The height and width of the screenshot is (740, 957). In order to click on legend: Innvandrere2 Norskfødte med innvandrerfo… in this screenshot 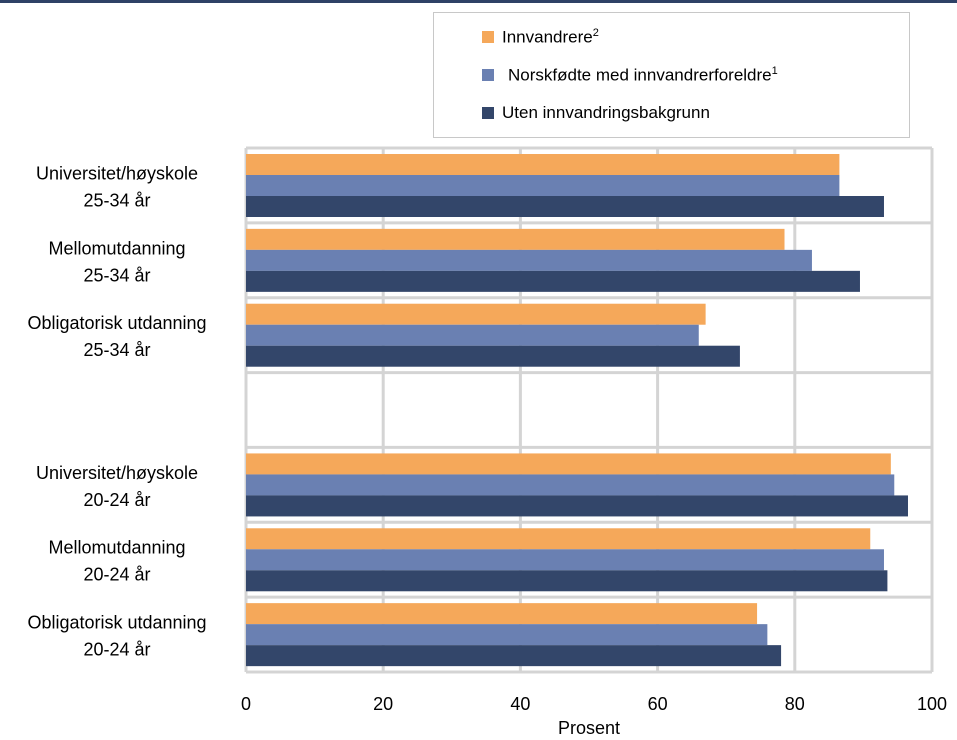, I will do `click(671, 75)`.